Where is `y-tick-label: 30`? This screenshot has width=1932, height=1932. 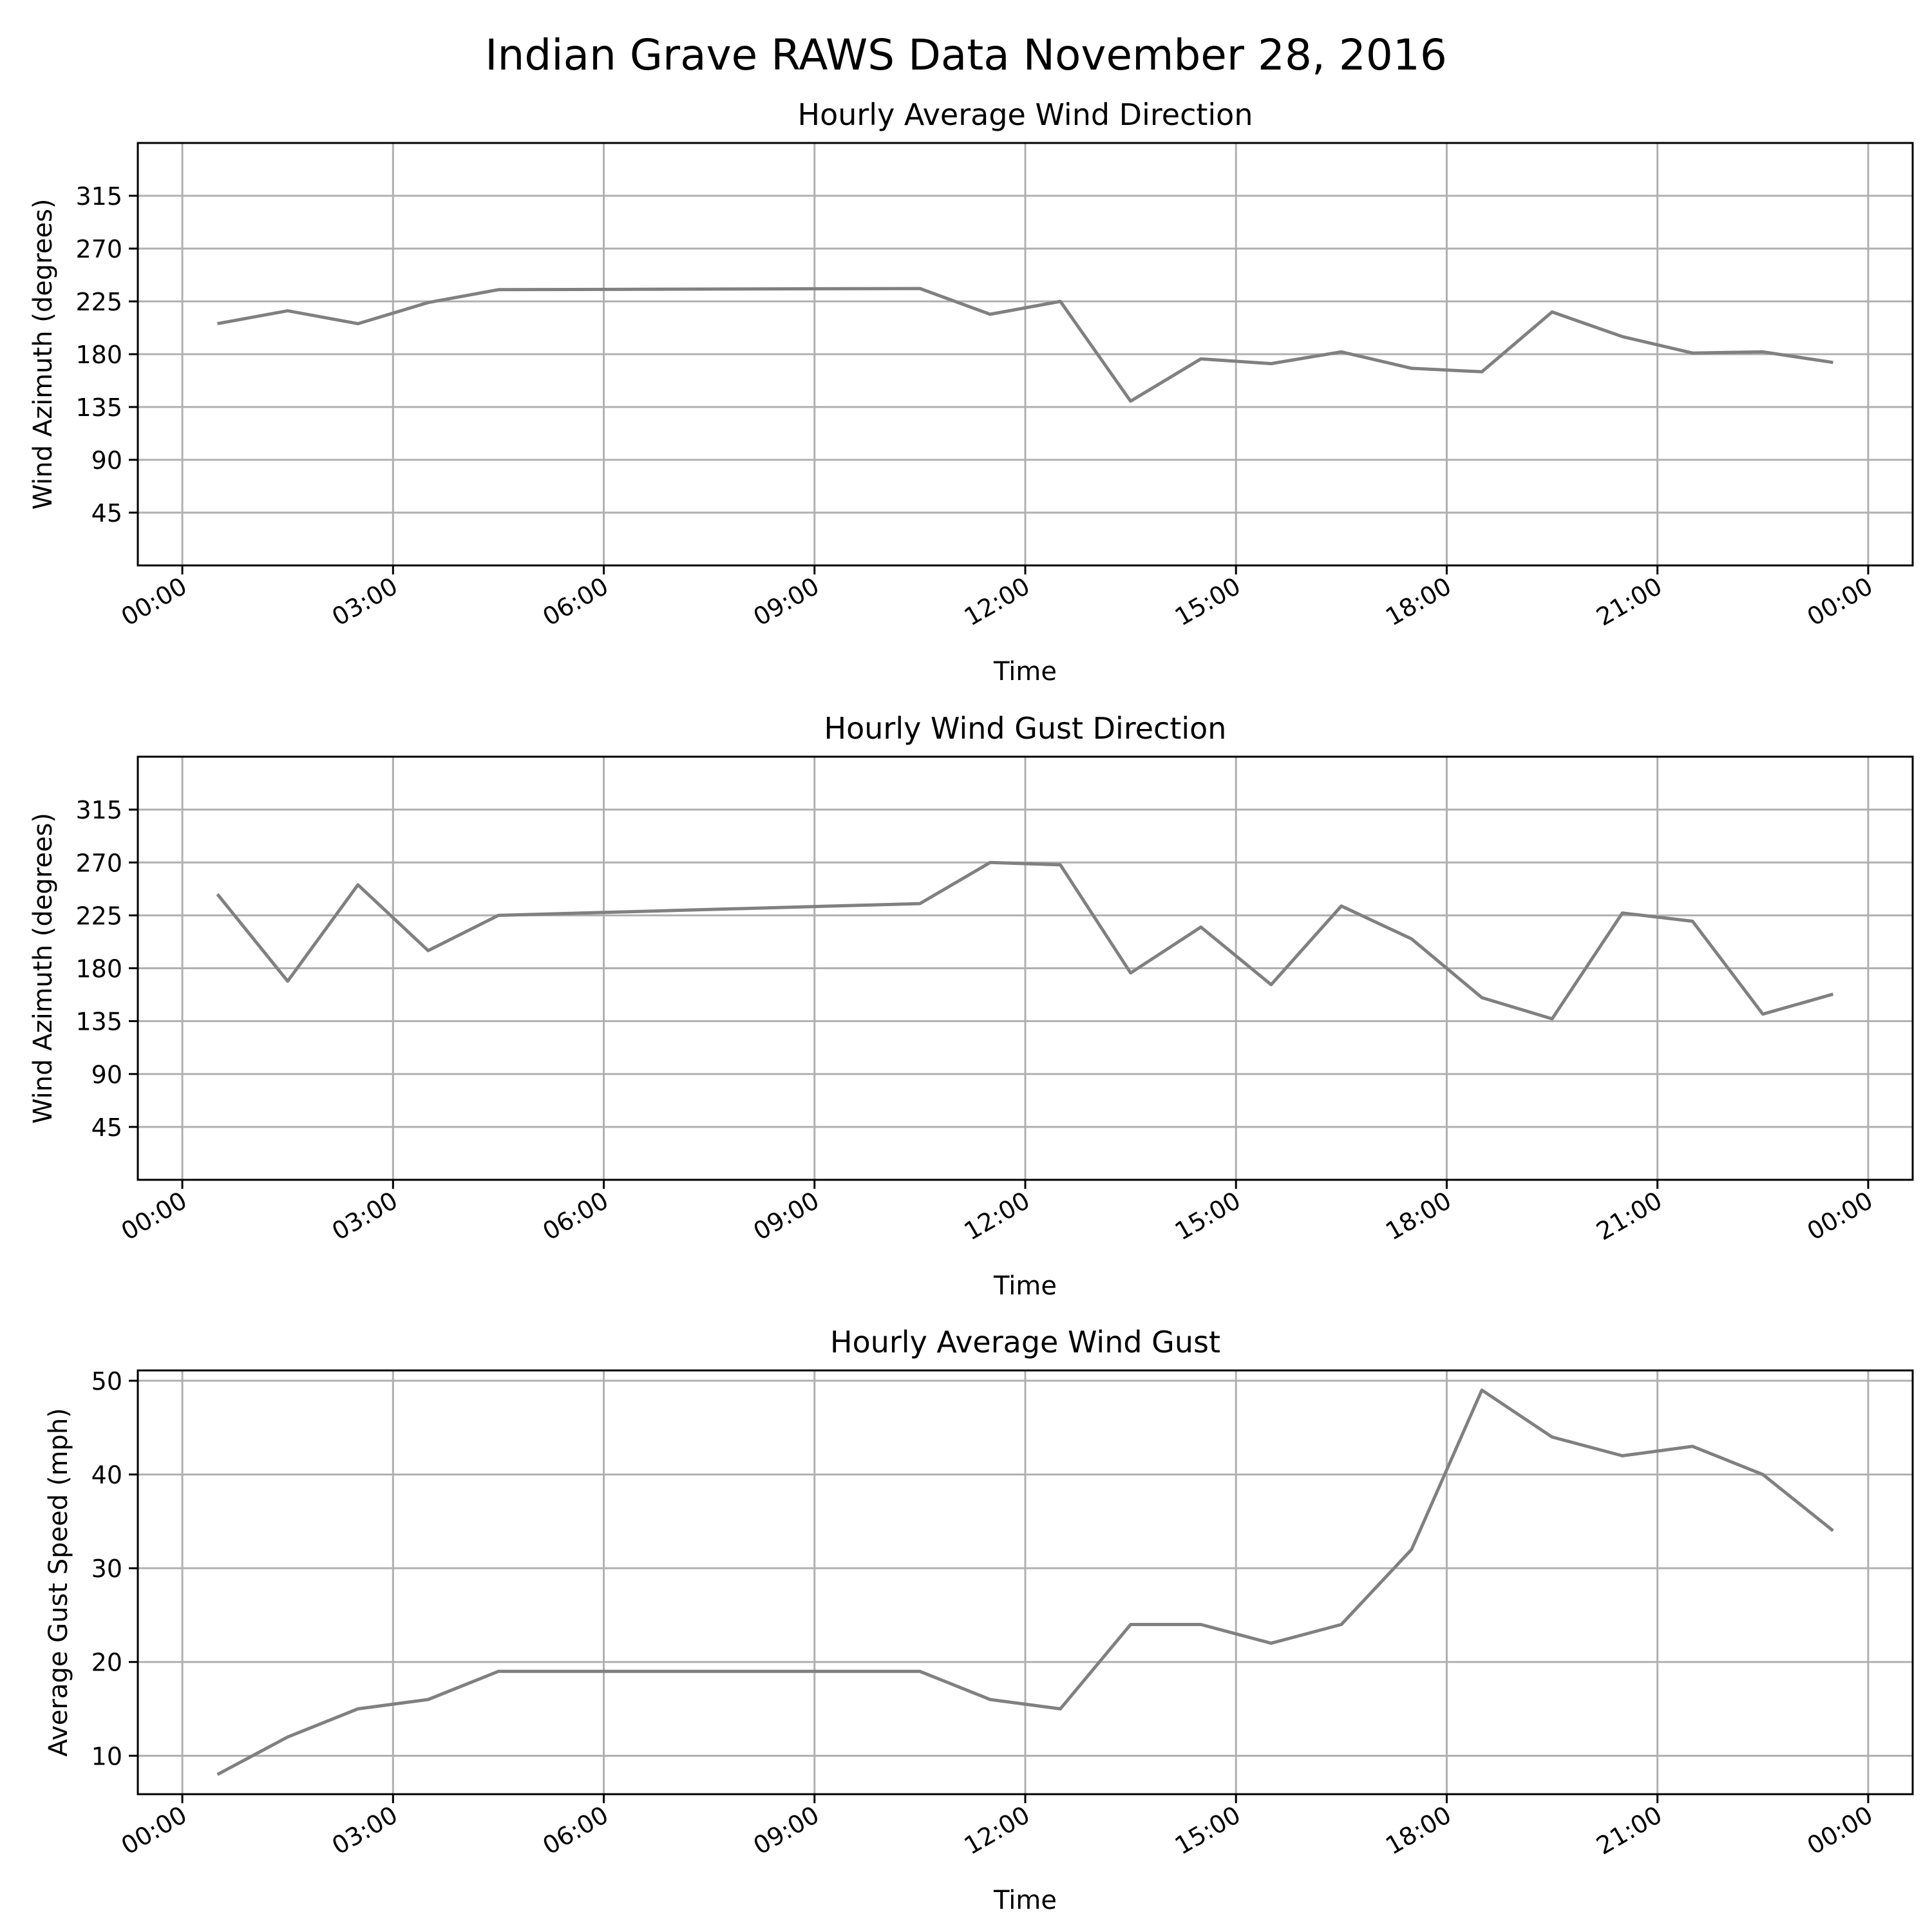
y-tick-label: 30 is located at coordinates (107, 1569).